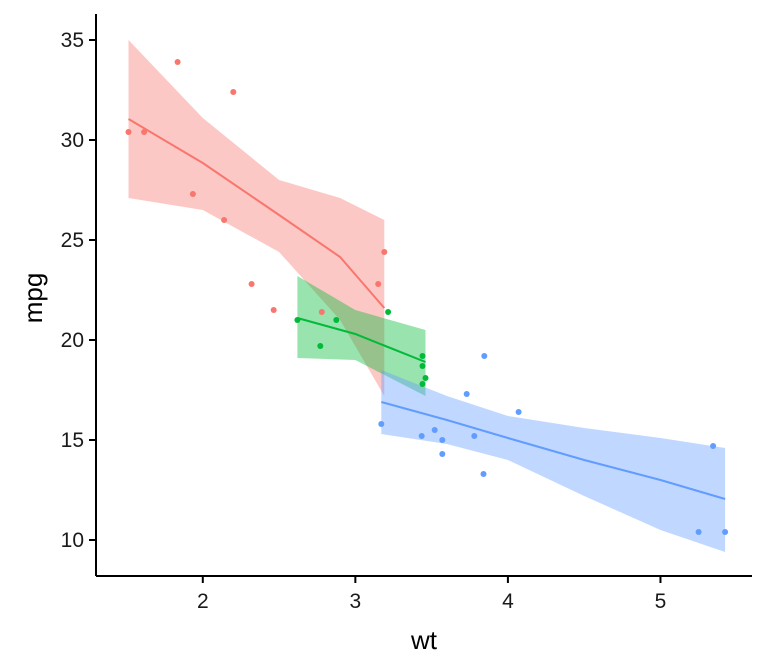 Image resolution: width=768 pixels, height=672 pixels. What do you see at coordinates (424, 640) in the screenshot?
I see `x-axis-title: wt` at bounding box center [424, 640].